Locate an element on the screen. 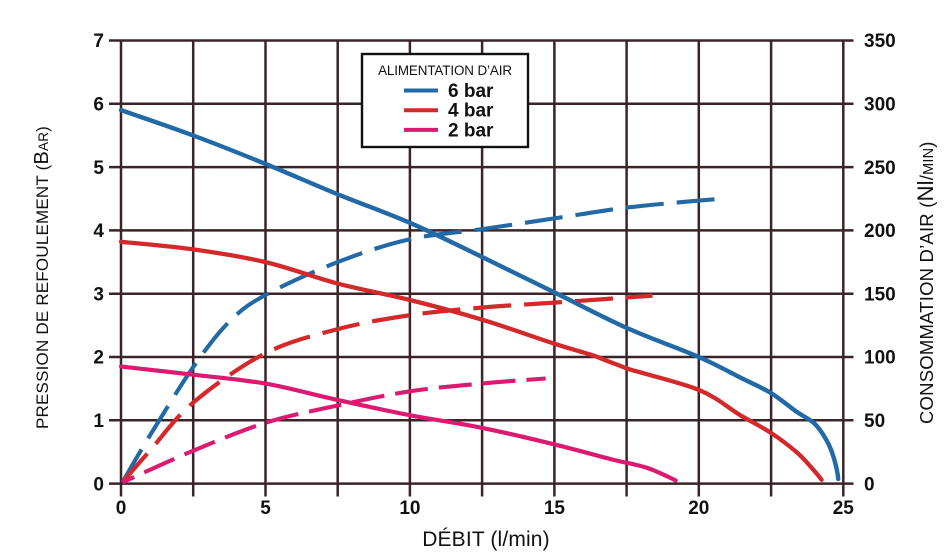 The image size is (951, 554). svg-text: 300 is located at coordinates (880, 105).